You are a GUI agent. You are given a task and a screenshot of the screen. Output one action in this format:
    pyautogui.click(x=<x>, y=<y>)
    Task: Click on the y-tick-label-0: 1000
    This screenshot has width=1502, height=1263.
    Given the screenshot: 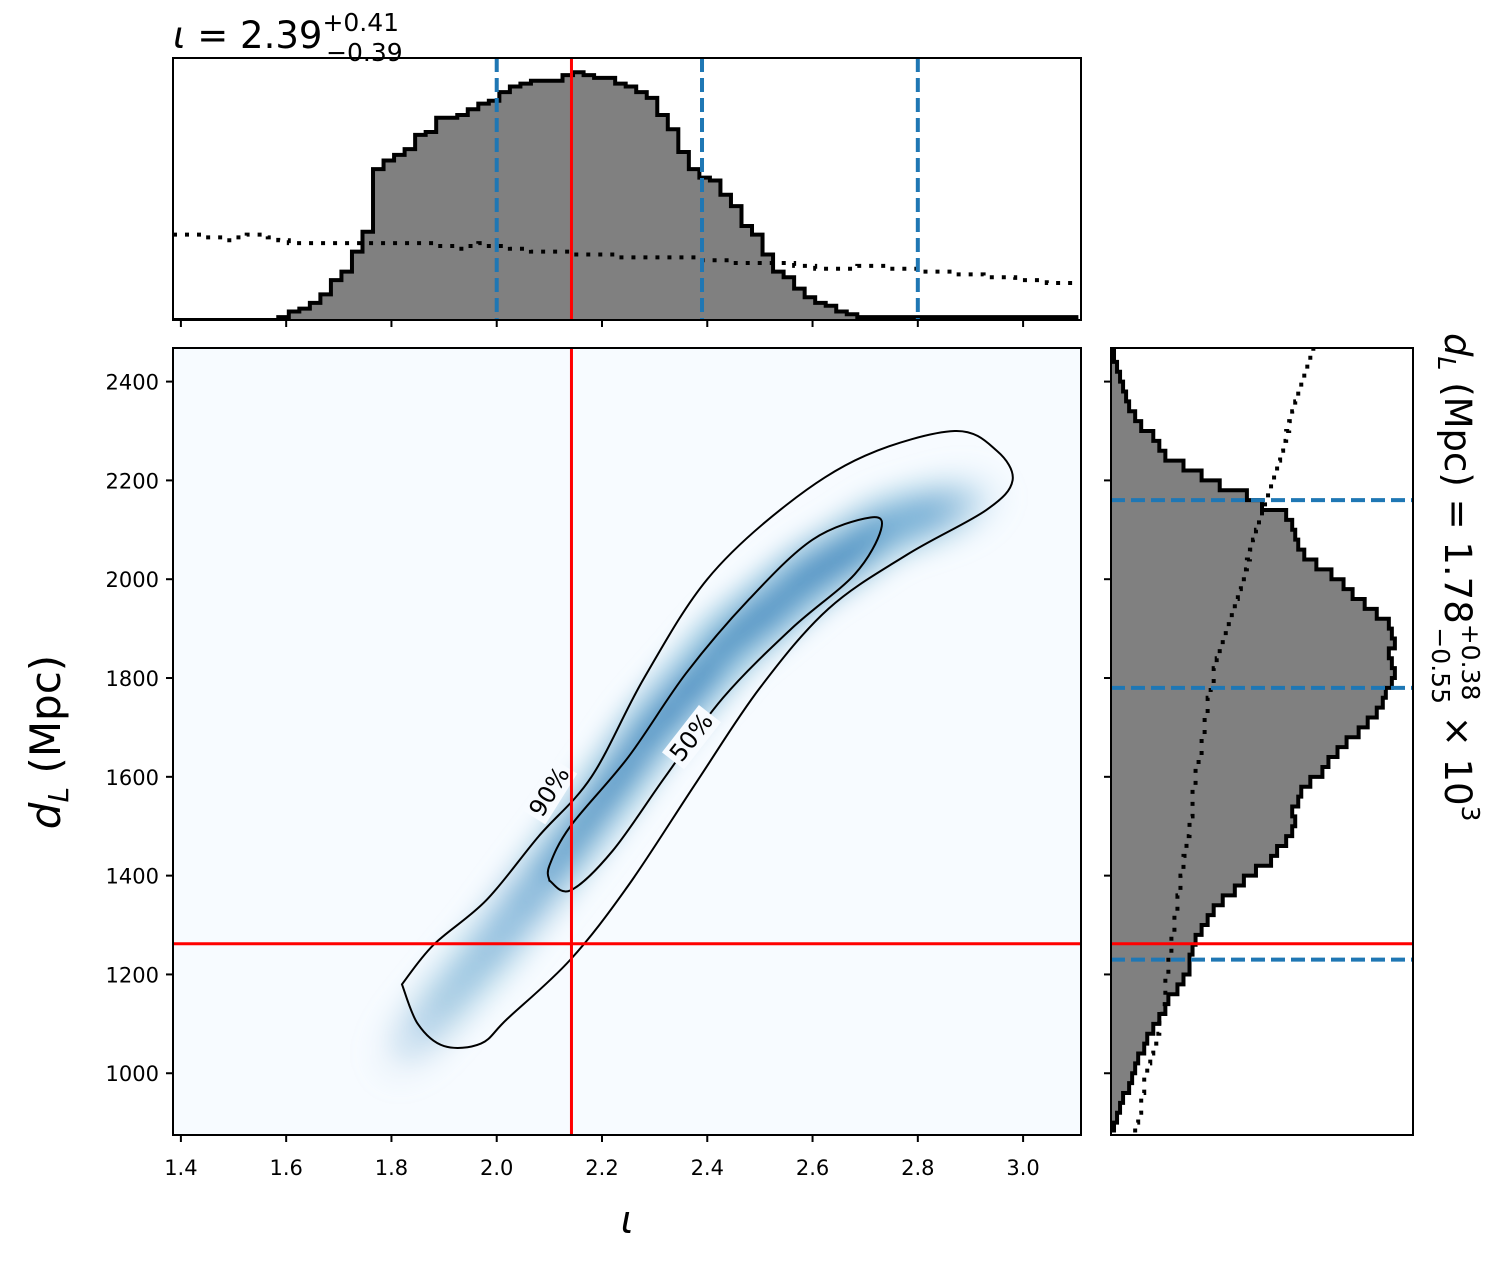 What is the action you would take?
    pyautogui.click(x=132, y=1074)
    